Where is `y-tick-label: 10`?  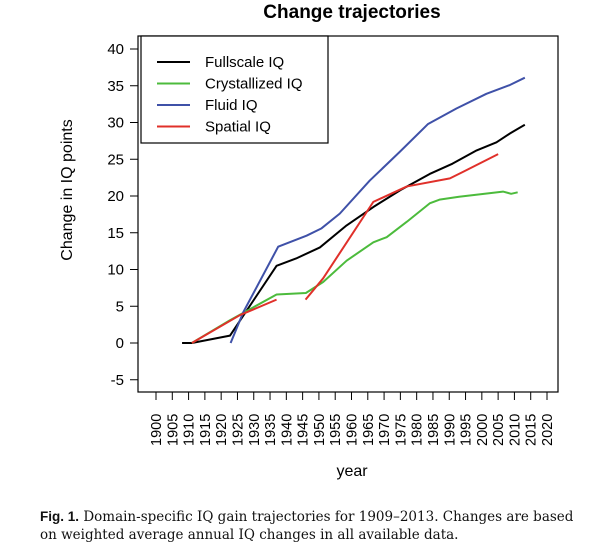 y-tick-label: 10 is located at coordinates (115, 270).